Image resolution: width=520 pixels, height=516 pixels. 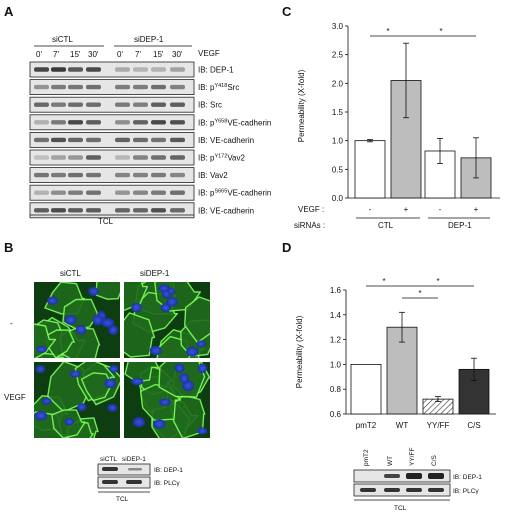 What do you see at coordinates (311, 209) in the screenshot?
I see `chart-c-vegf-row: VEGF :` at bounding box center [311, 209].